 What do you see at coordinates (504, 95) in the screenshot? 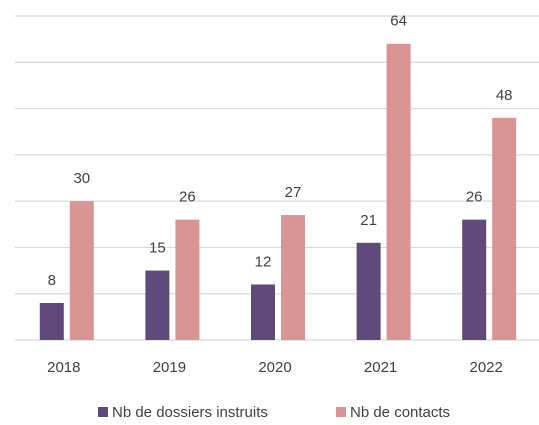
I see `data-label: 48` at bounding box center [504, 95].